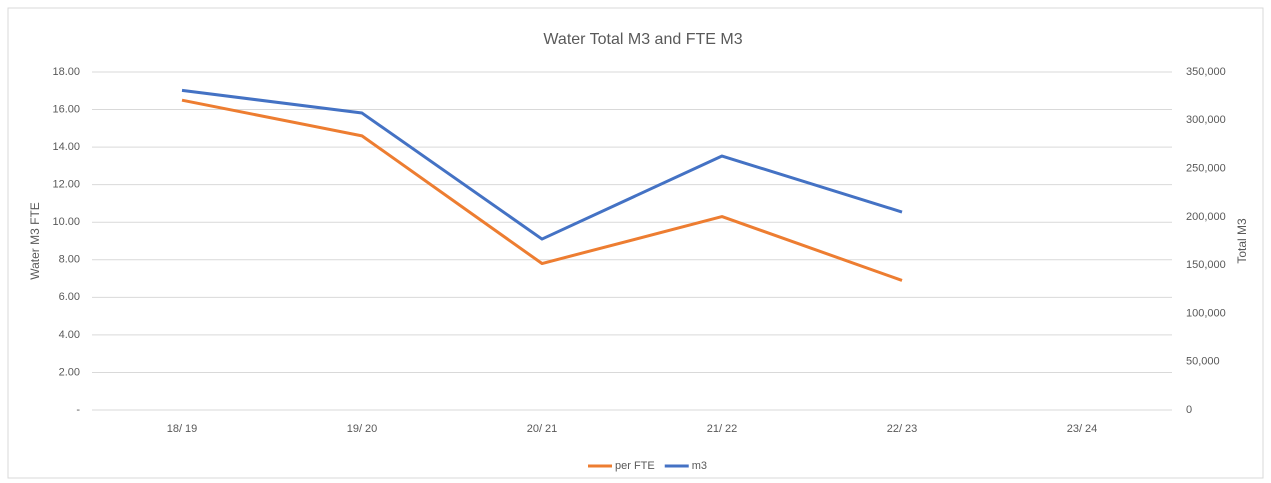 The width and height of the screenshot is (1271, 483). I want to click on y-tick-label: 4.00, so click(69, 335).